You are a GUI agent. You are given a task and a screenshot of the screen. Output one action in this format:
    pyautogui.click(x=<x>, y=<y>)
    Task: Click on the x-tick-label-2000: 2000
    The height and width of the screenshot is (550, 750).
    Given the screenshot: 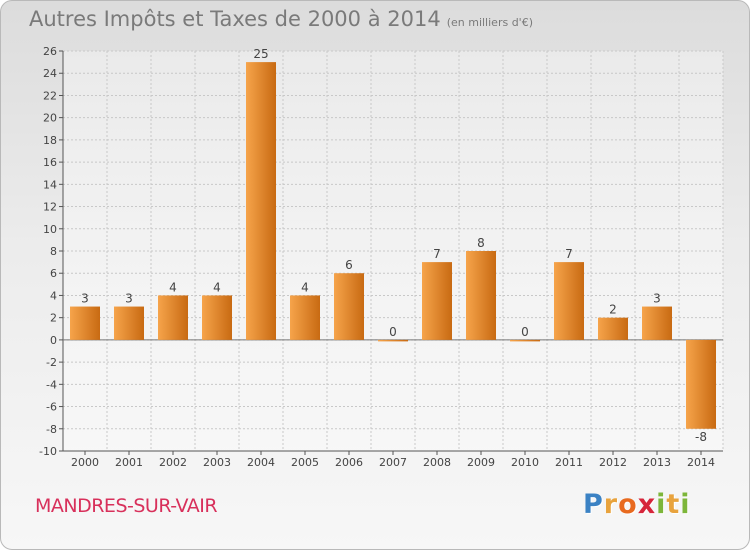 What is the action you would take?
    pyautogui.click(x=85, y=462)
    